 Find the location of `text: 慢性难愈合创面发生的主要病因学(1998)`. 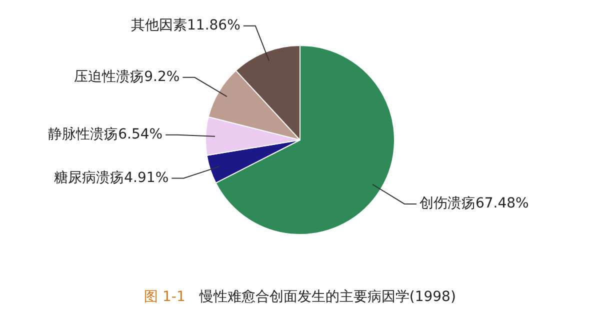

text: 慢性难愈合创面发生的主要病因学(1998) is located at coordinates (327, 297).